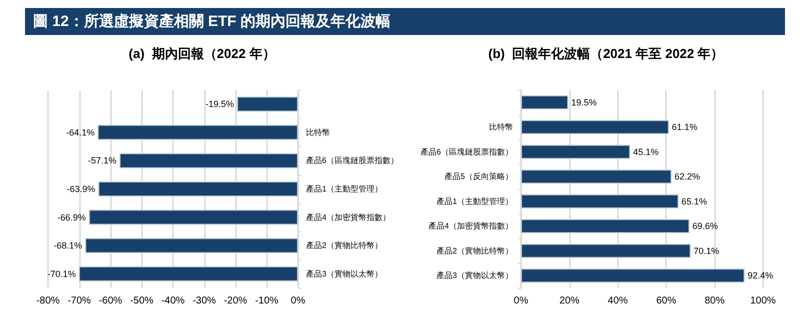  What do you see at coordinates (173, 301) in the screenshot?
I see `x-tick-label: -40%` at bounding box center [173, 301].